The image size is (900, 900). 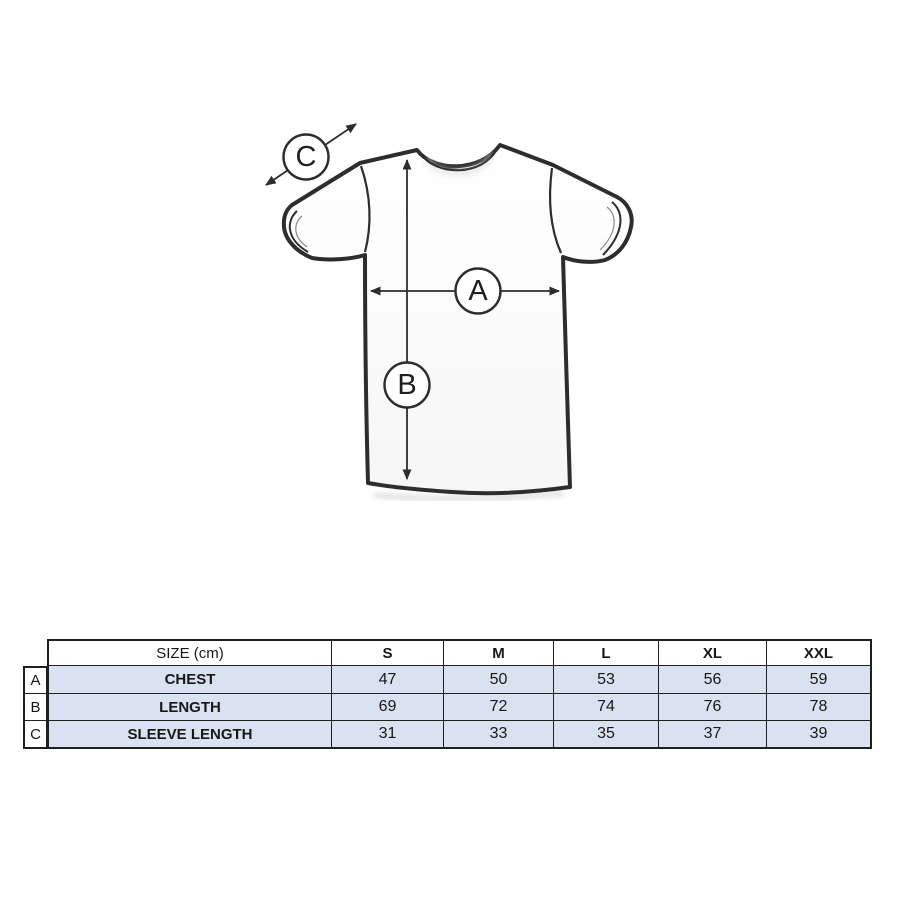 What do you see at coordinates (713, 707) in the screenshot?
I see `value-length-xl: 76` at bounding box center [713, 707].